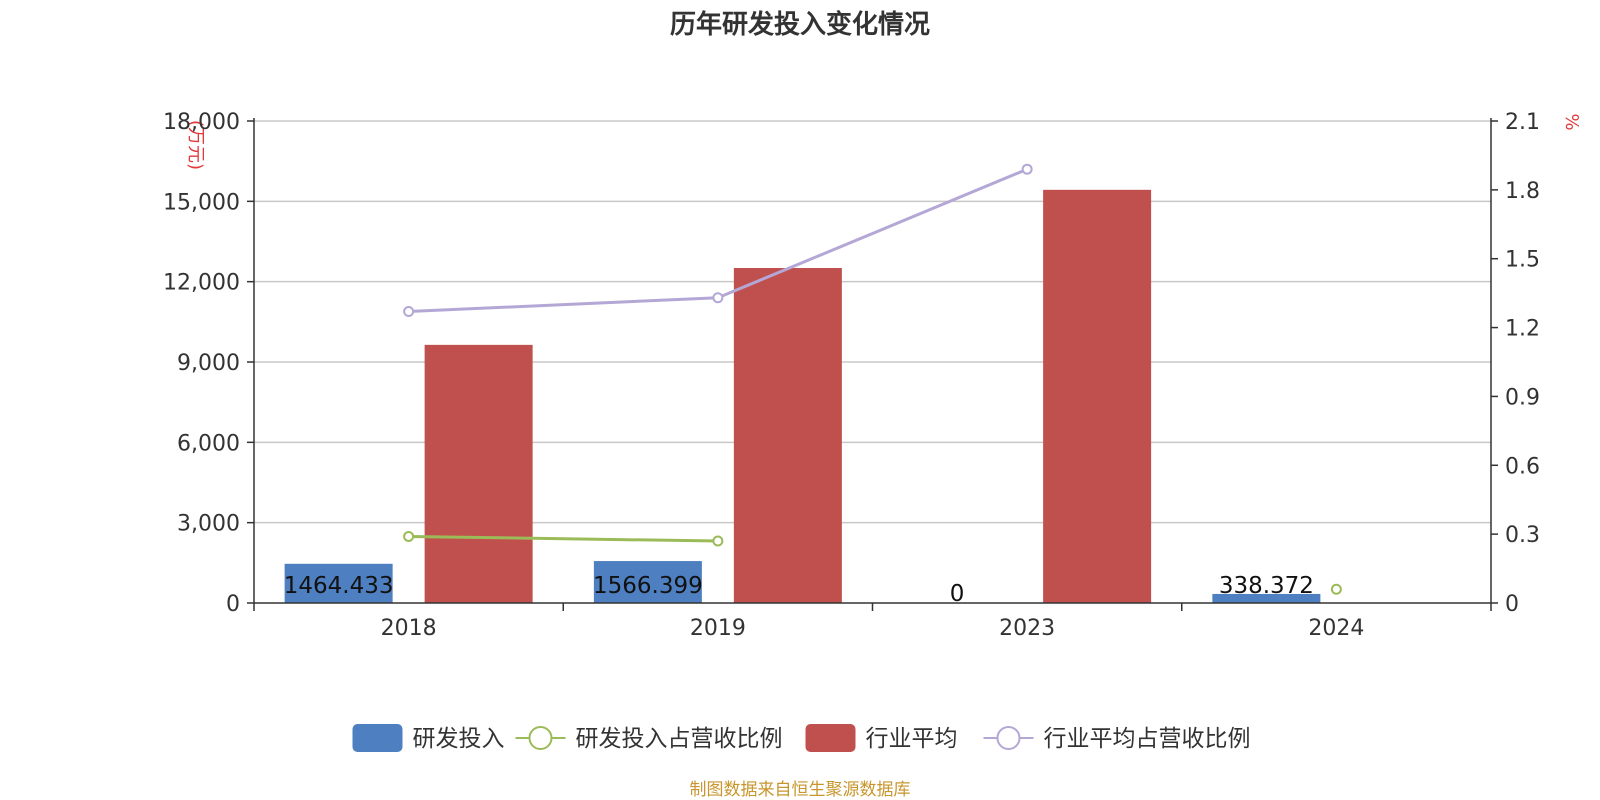  I want to click on data-label: 0, so click(957, 594).